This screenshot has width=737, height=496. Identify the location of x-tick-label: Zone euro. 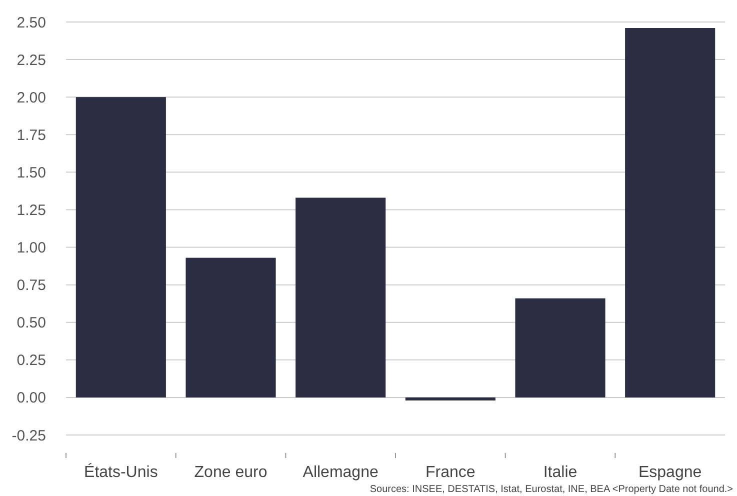
(231, 472).